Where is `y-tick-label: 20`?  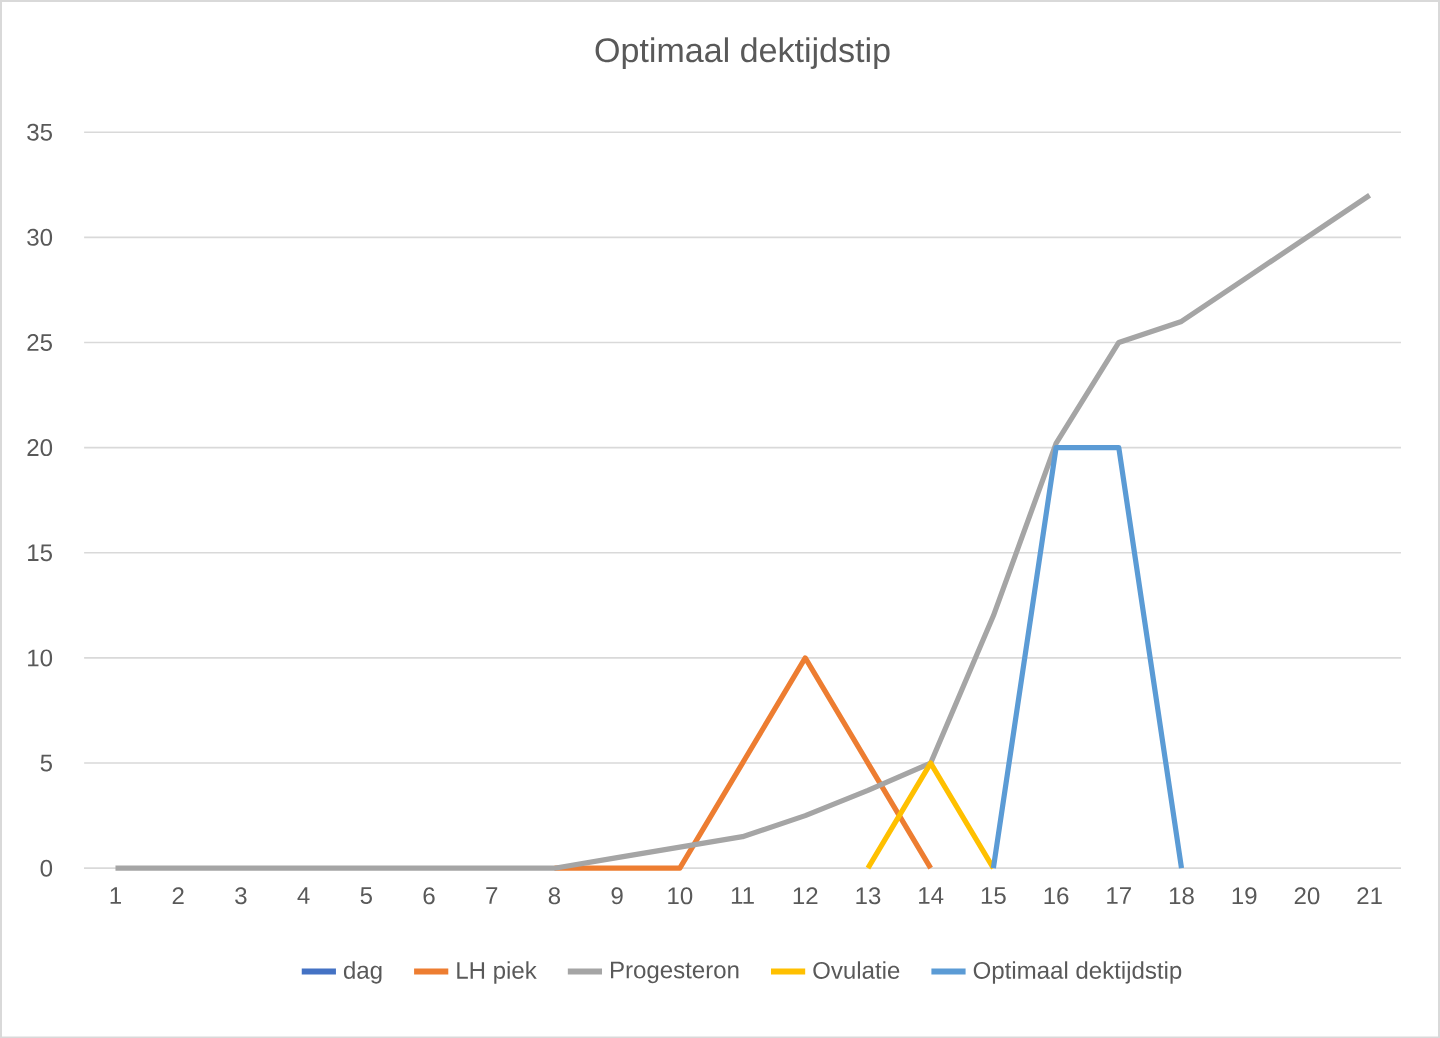 y-tick-label: 20 is located at coordinates (40, 447).